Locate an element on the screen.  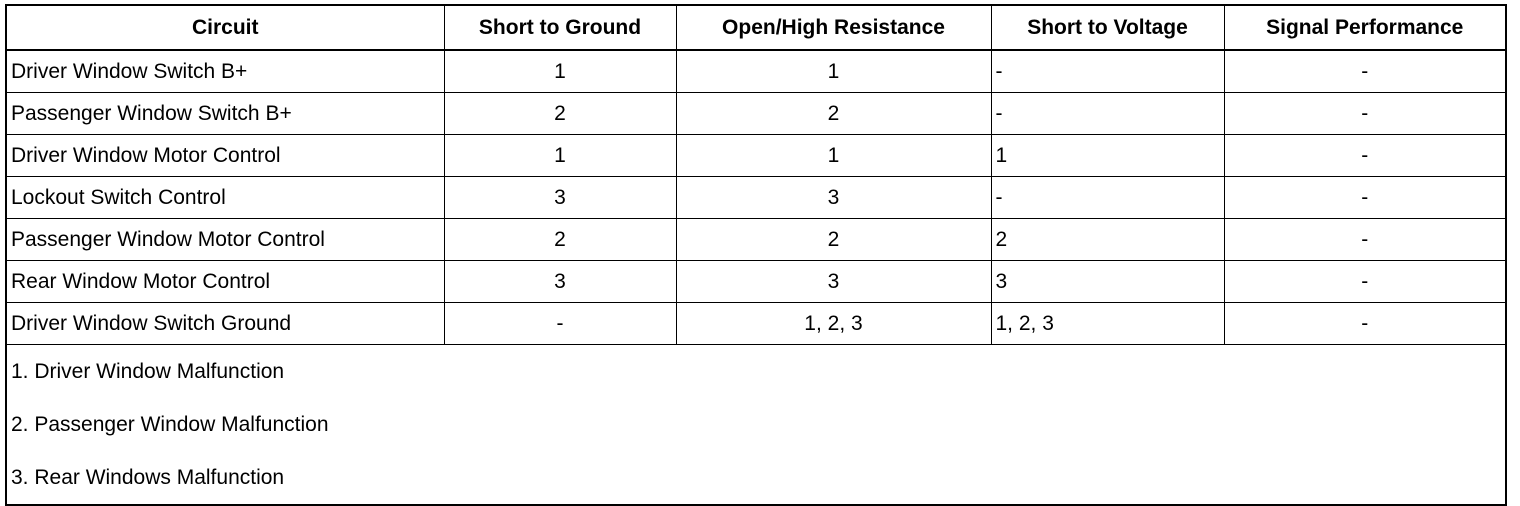
footnote: 2. Passenger Window Malfunction is located at coordinates (756, 424).